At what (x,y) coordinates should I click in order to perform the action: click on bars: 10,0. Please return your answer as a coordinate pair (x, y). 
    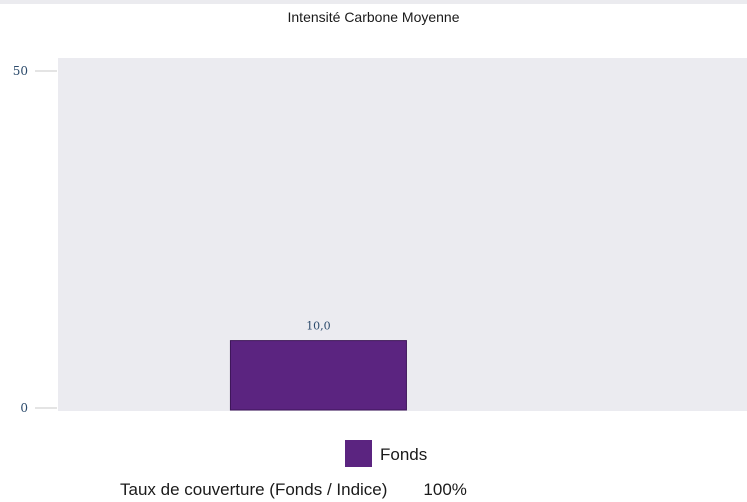
    Looking at the image, I should click on (318, 365).